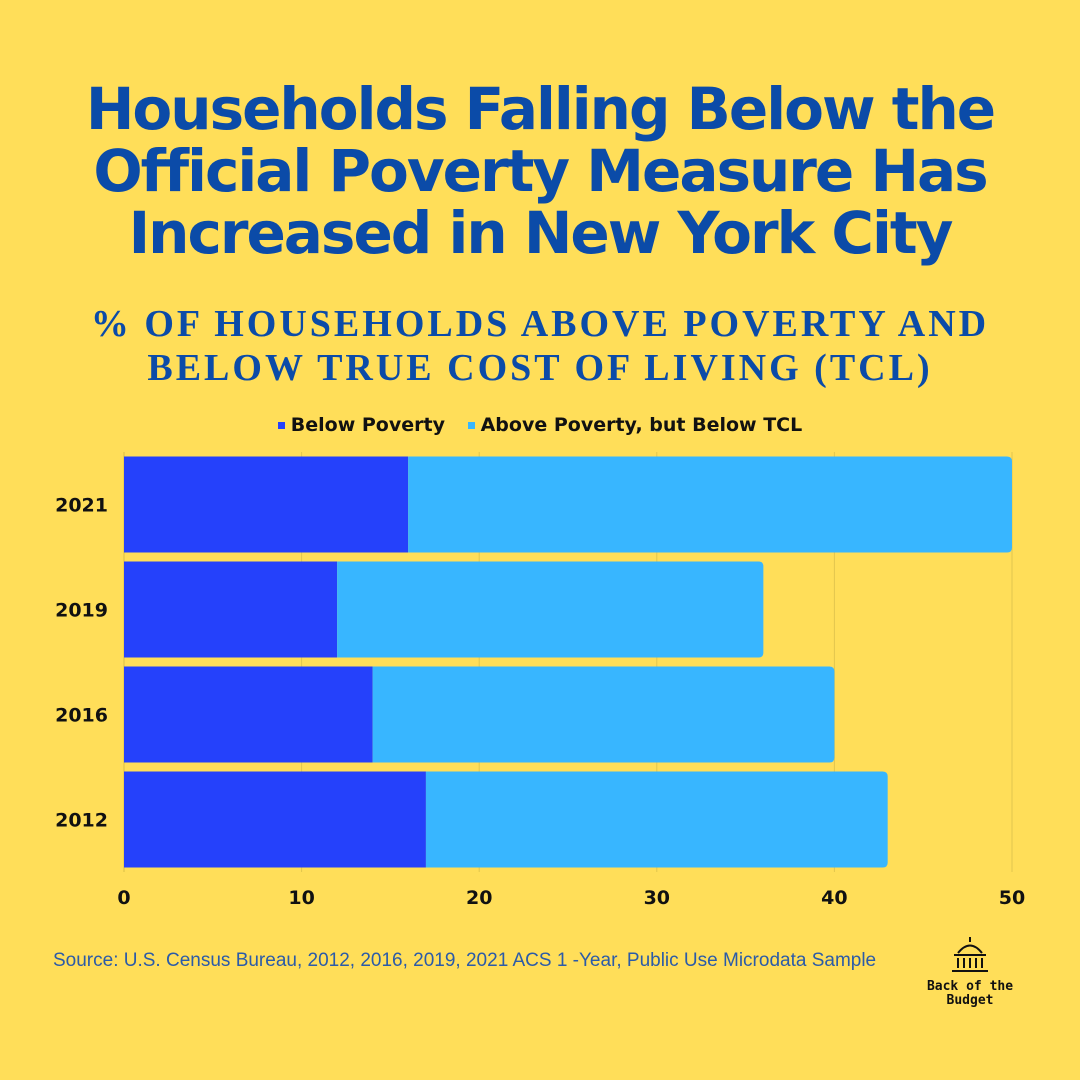  I want to click on x-tick-label-0: 0, so click(123, 898).